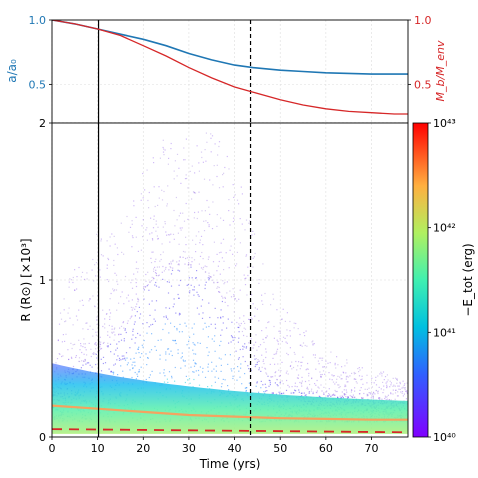 Image resolution: width=478 pixels, height=478 pixels. What do you see at coordinates (444, 228) in the screenshot?
I see `colorbar-tick-label: 10⁴²` at bounding box center [444, 228].